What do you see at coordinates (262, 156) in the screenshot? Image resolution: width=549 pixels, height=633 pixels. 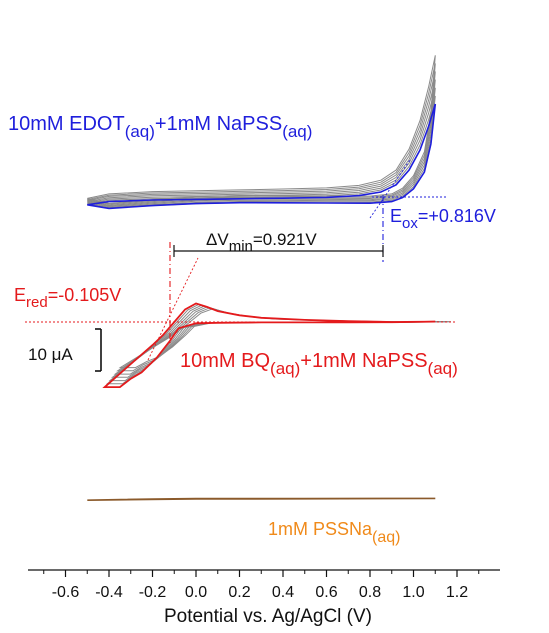 I see `edot-main-curve` at bounding box center [262, 156].